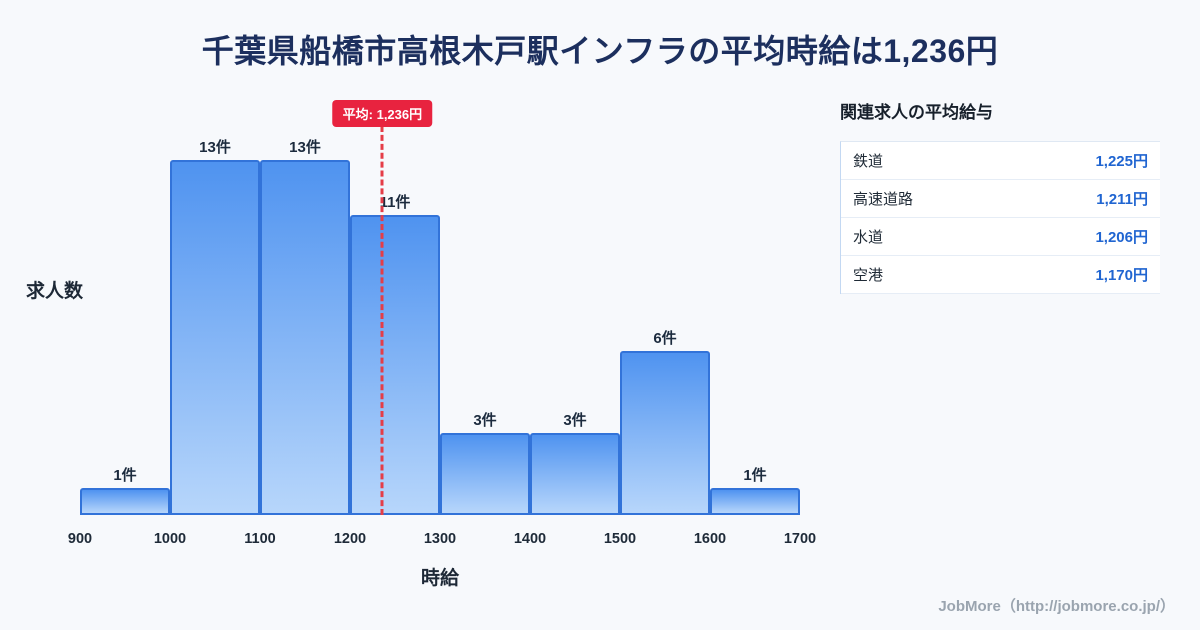 This screenshot has width=1200, height=630. I want to click on x-tick-label: 1200, so click(350, 539).